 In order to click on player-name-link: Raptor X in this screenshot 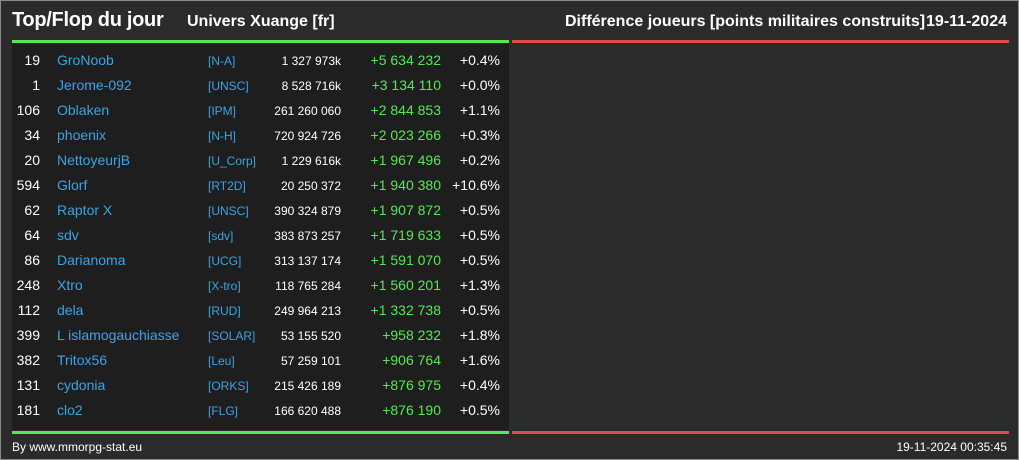, I will do `click(85, 210)`.